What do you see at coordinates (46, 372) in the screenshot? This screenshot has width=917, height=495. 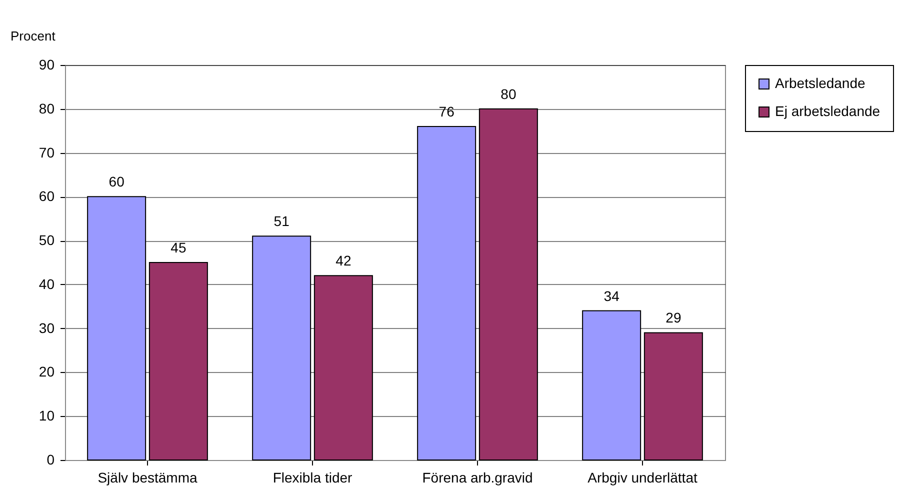 I see `y-tick-label: 20` at bounding box center [46, 372].